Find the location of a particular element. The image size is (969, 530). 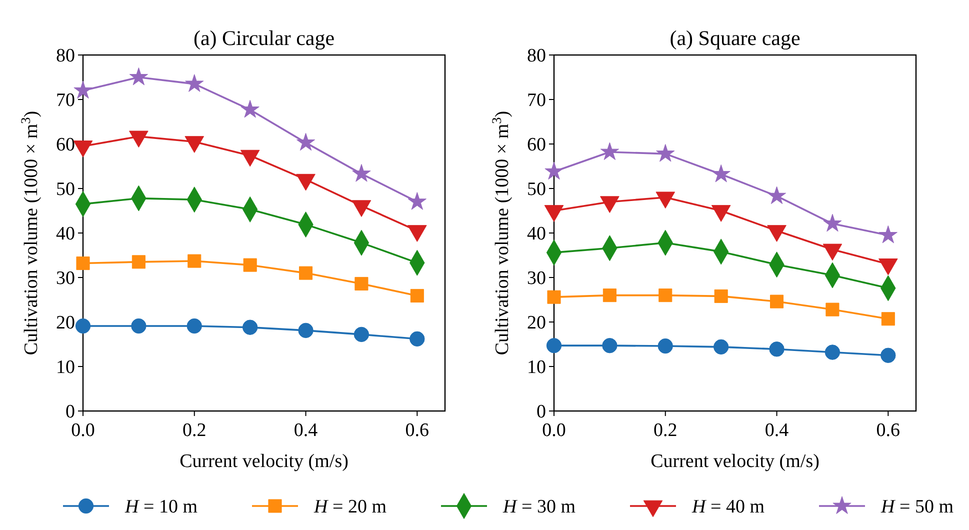

chart-title: (a) Square cage is located at coordinates (735, 38).